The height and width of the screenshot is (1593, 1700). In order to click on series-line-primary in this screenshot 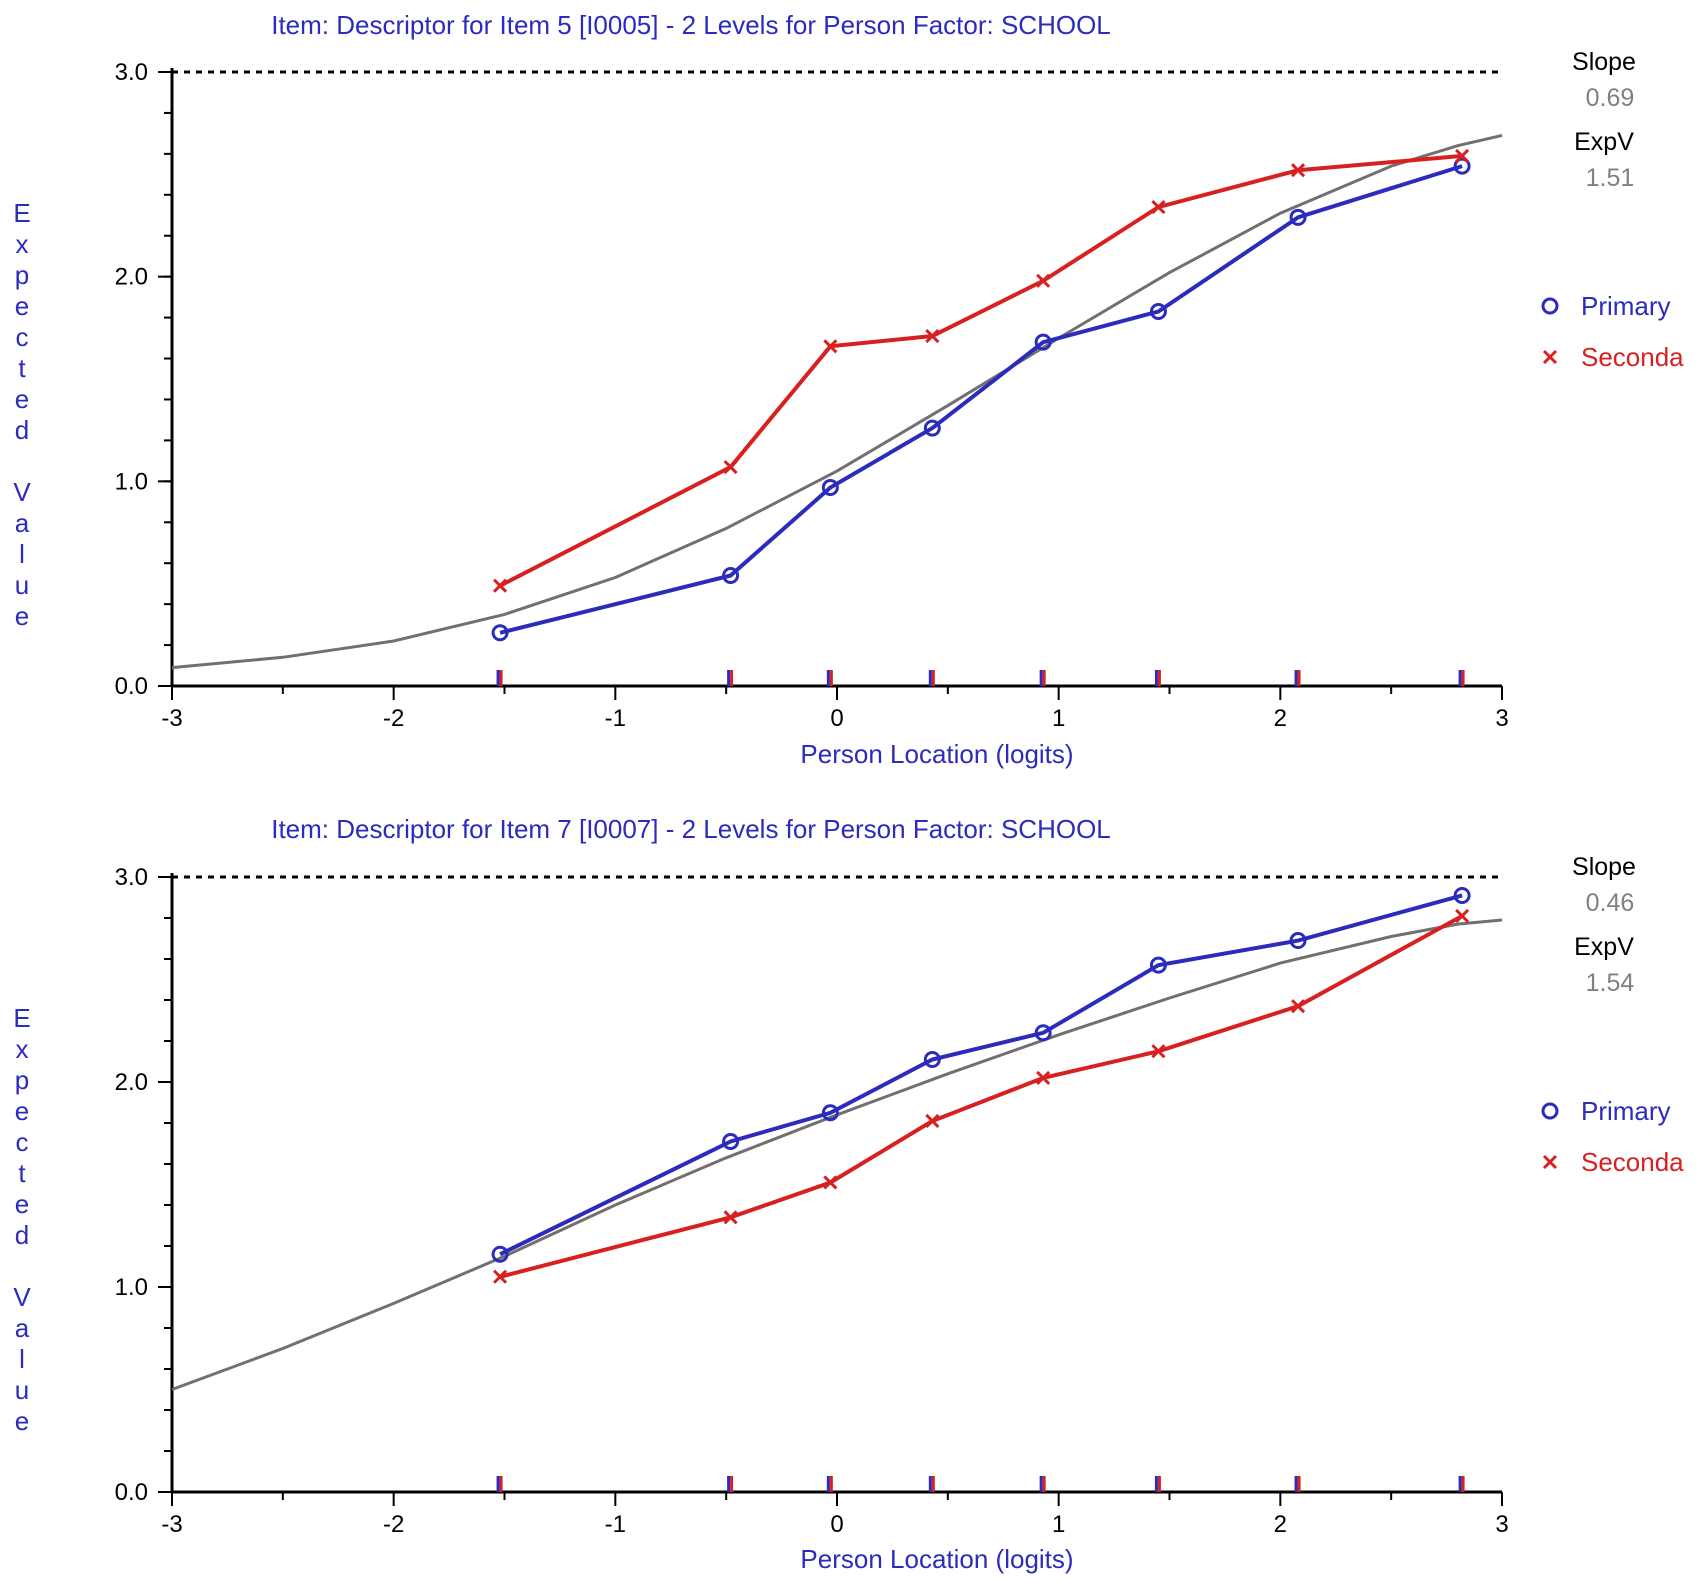, I will do `click(981, 1074)`.